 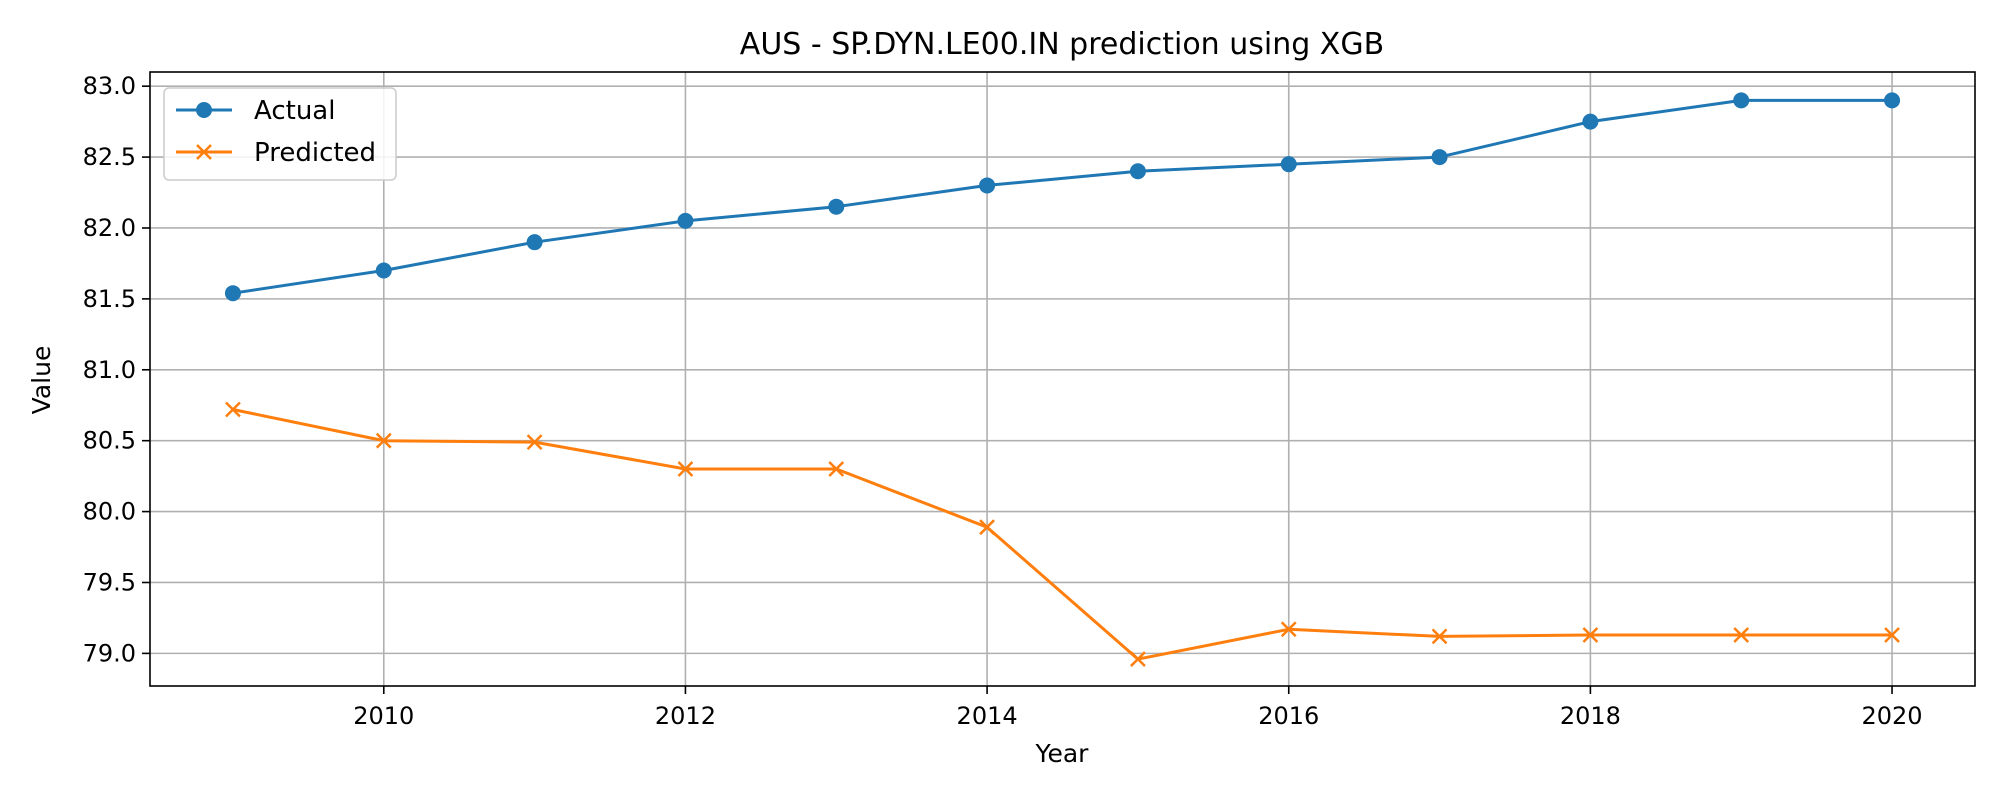 I want to click on x-tick-label: 2016, so click(x=1288, y=716).